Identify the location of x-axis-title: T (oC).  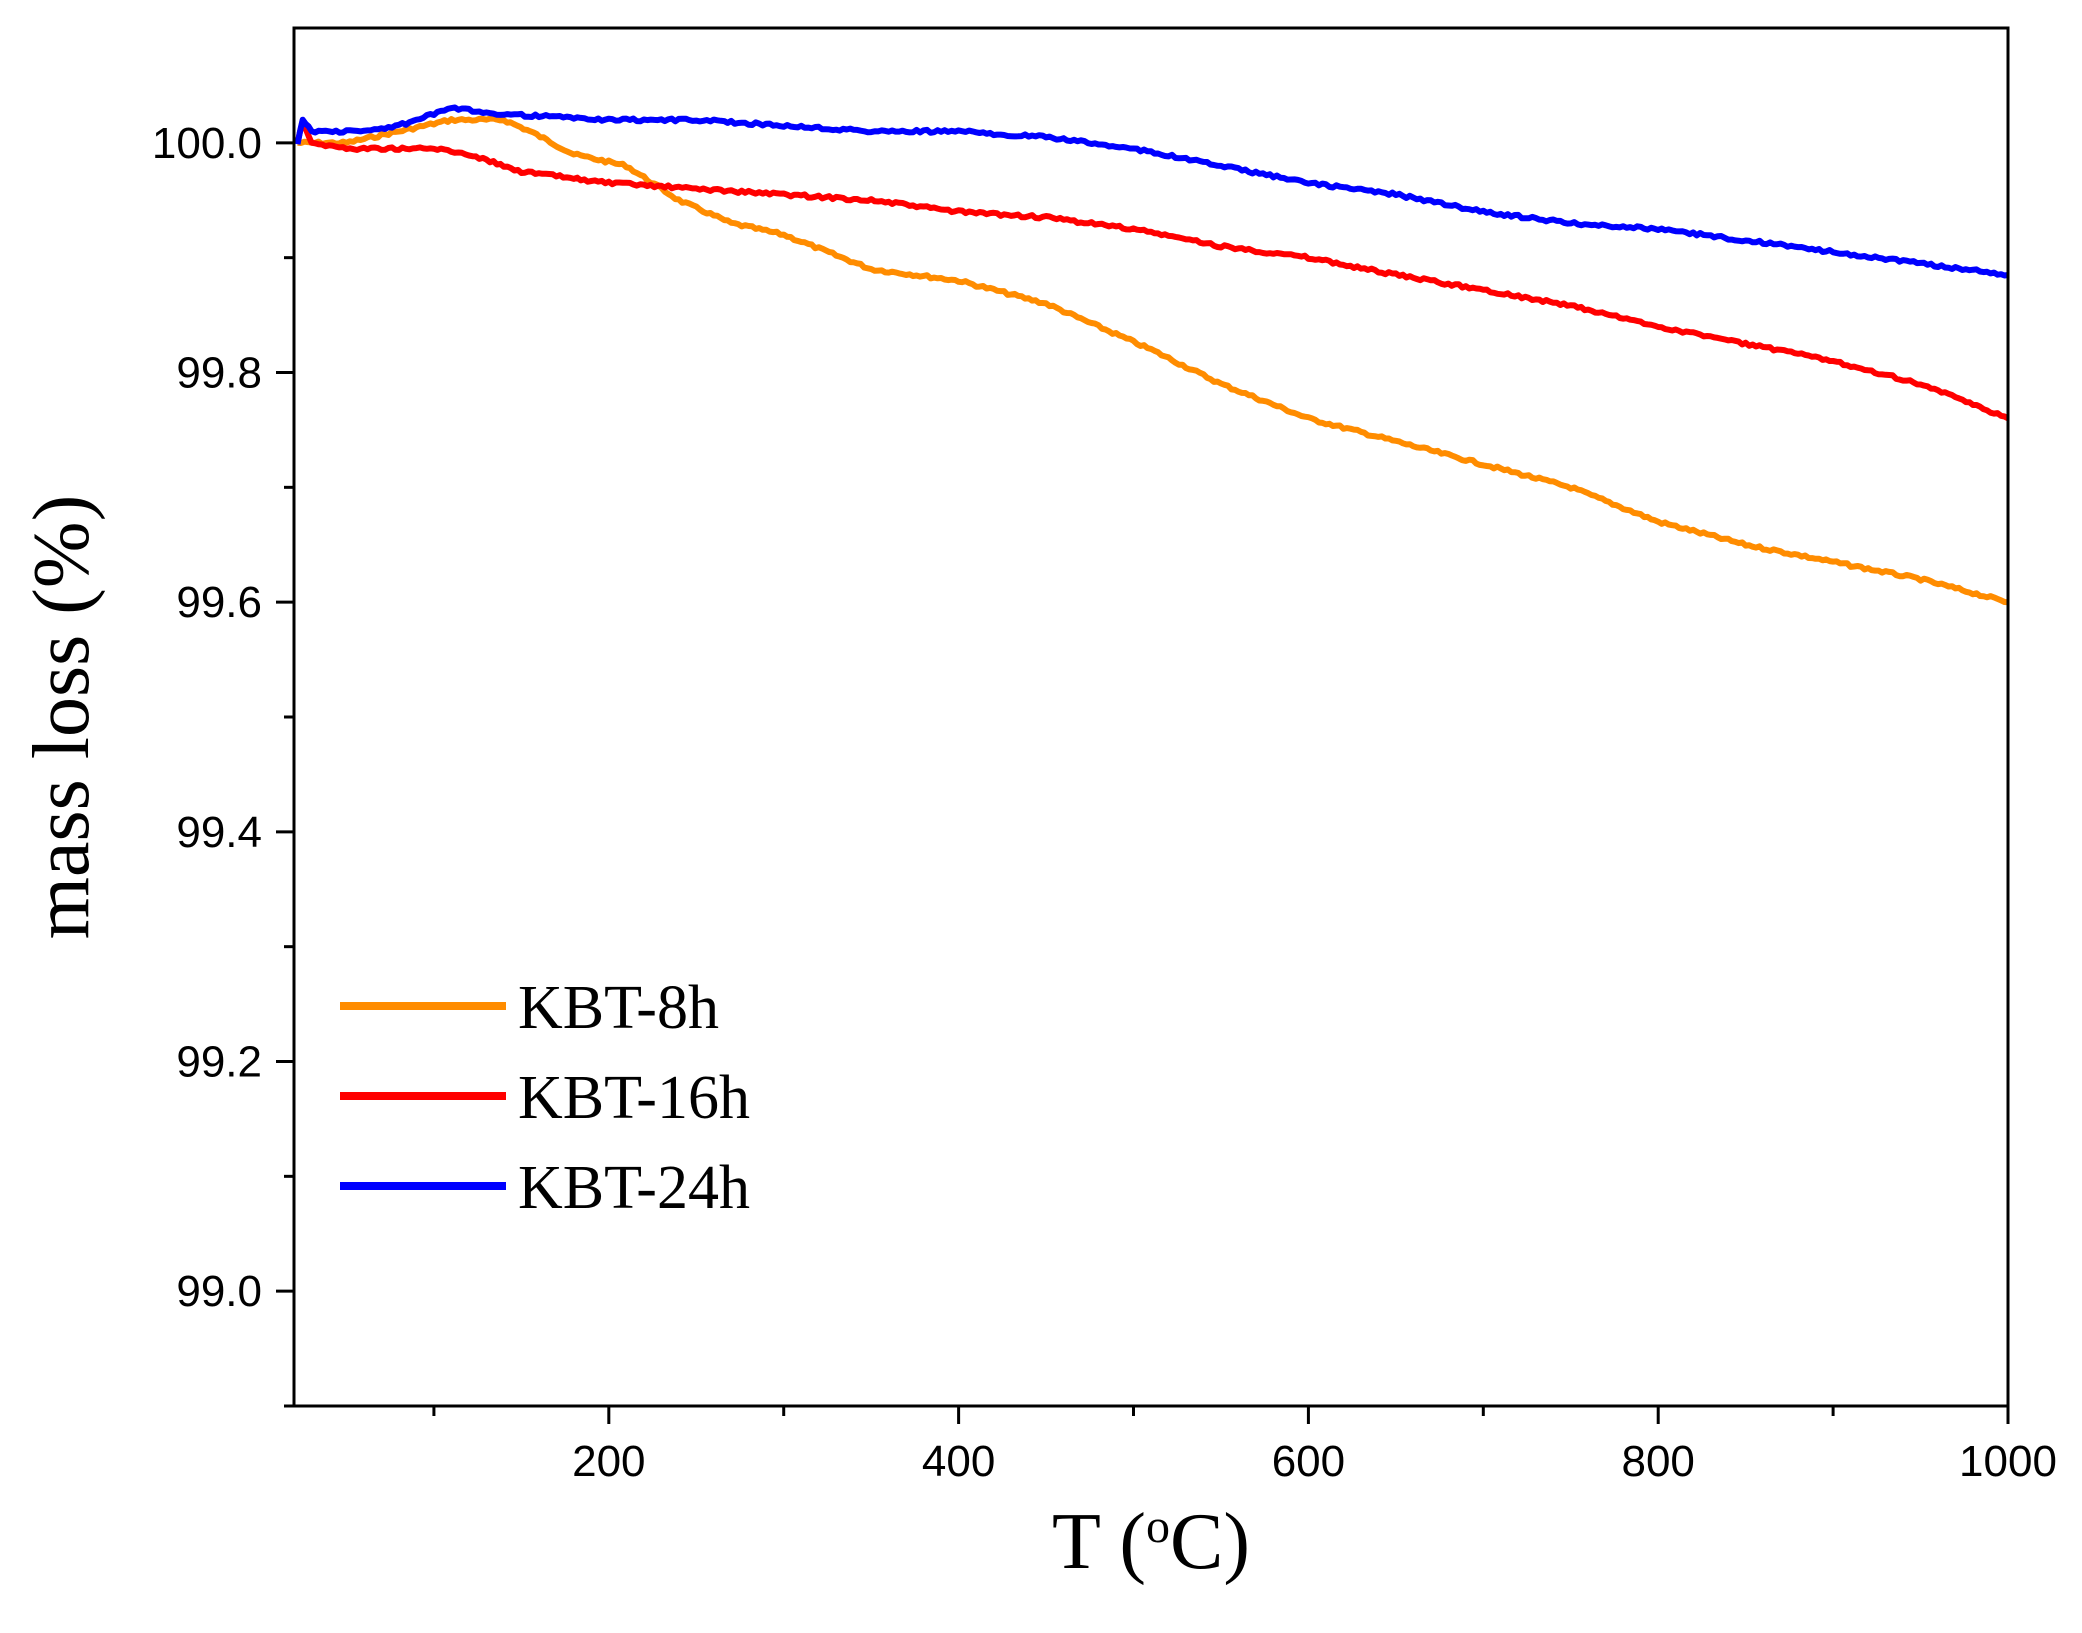
(1151, 1542).